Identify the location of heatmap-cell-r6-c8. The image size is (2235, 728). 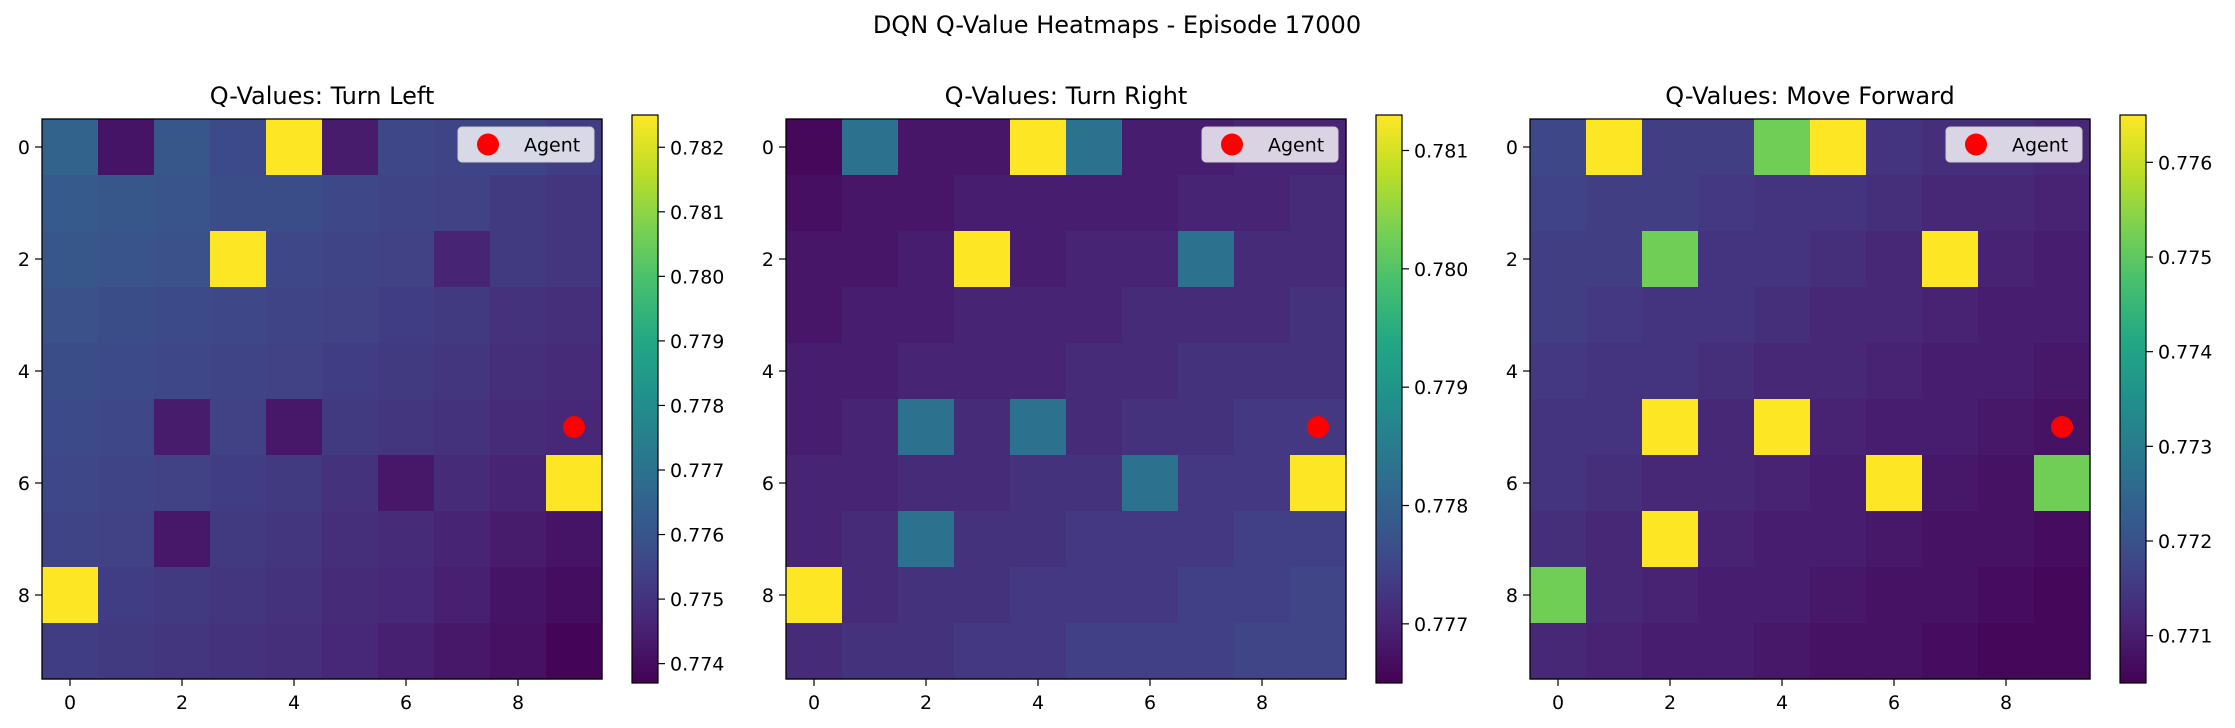
(518, 483).